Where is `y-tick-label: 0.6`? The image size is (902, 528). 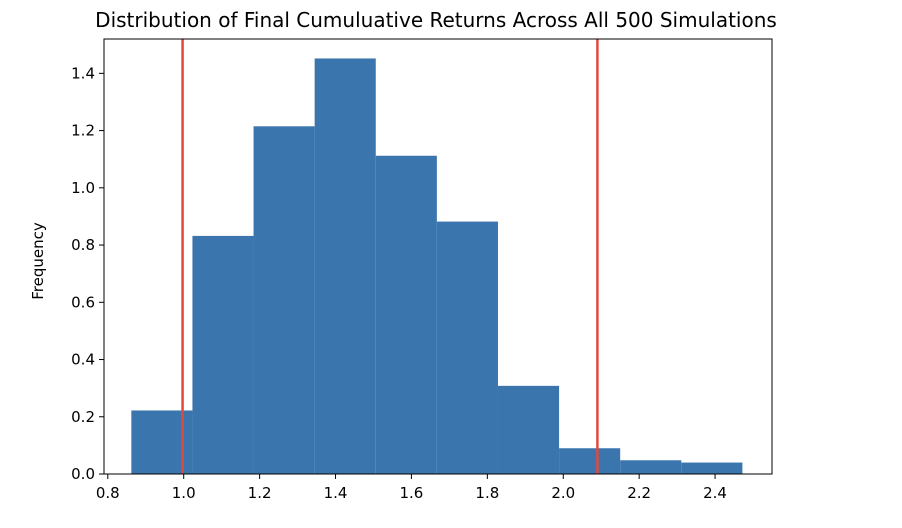 y-tick-label: 0.6 is located at coordinates (83, 302).